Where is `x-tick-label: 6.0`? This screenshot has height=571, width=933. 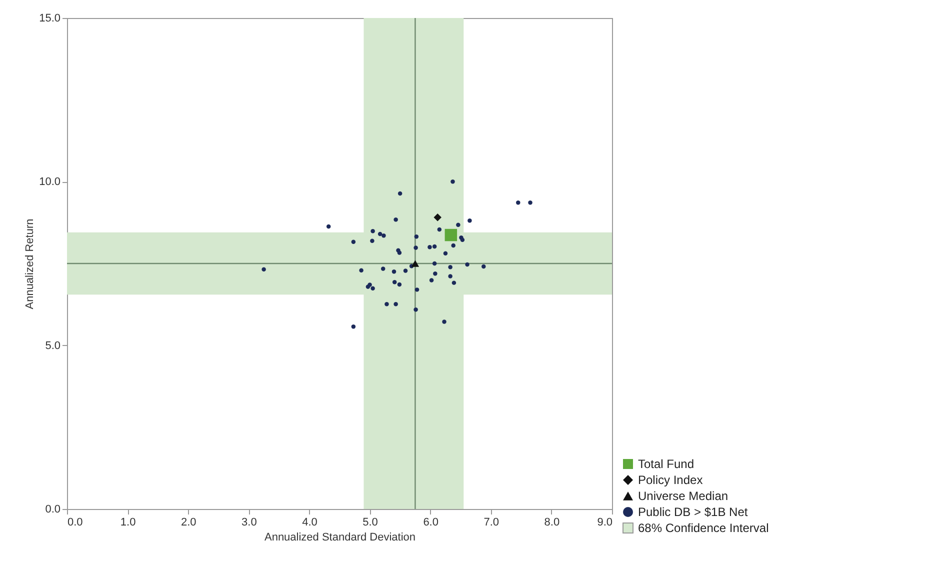 x-tick-label: 6.0 is located at coordinates (430, 522).